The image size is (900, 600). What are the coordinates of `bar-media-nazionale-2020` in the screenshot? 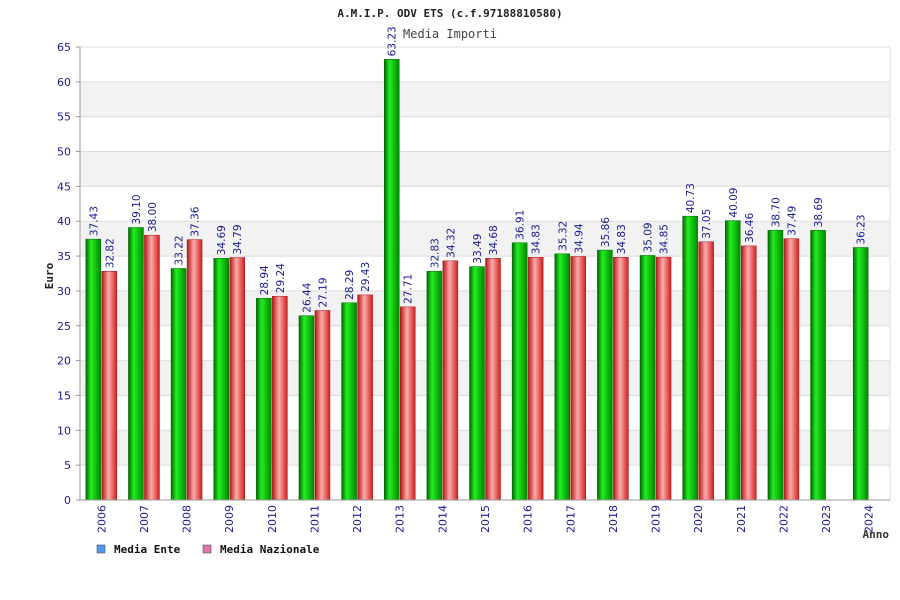 It's located at (706, 371).